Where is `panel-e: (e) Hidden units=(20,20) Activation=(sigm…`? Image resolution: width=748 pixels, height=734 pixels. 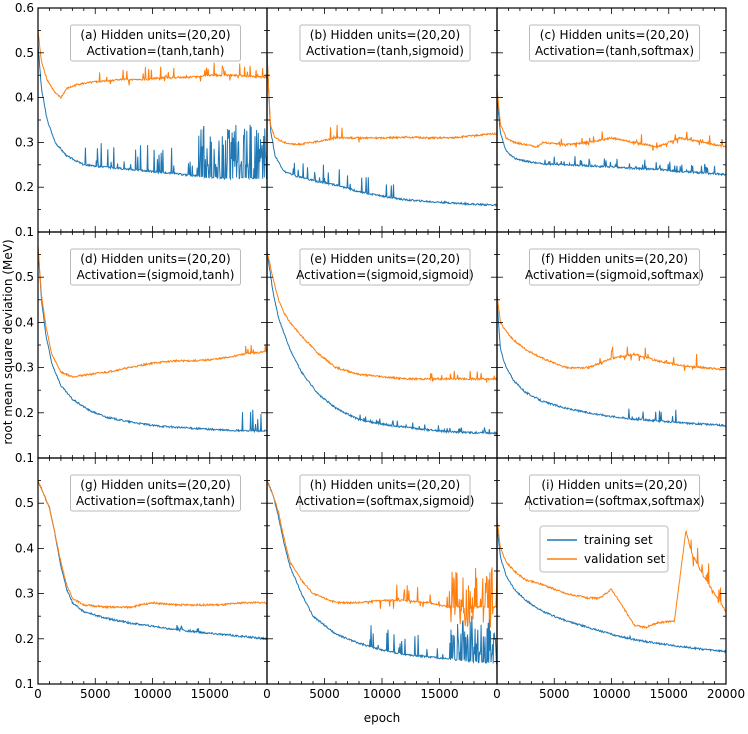
panel-e: (e) Hidden units=(20,20) Activation=(sigm… is located at coordinates (382, 345).